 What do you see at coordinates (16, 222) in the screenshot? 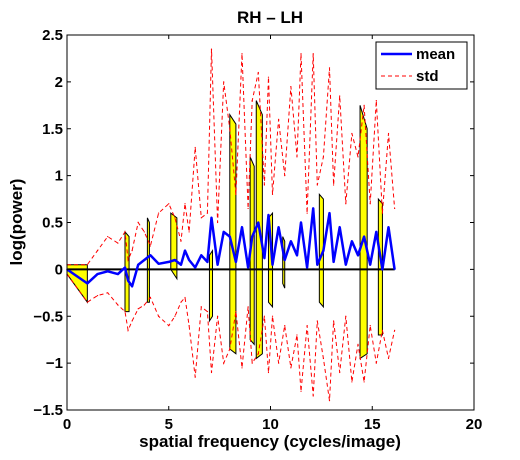
I see `y-axis-label: log(power)` at bounding box center [16, 222].